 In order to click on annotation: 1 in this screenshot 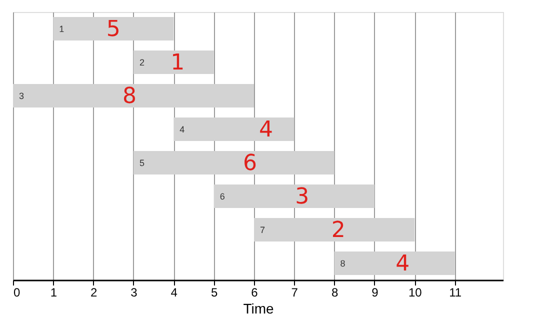, I will do `click(177, 63)`.